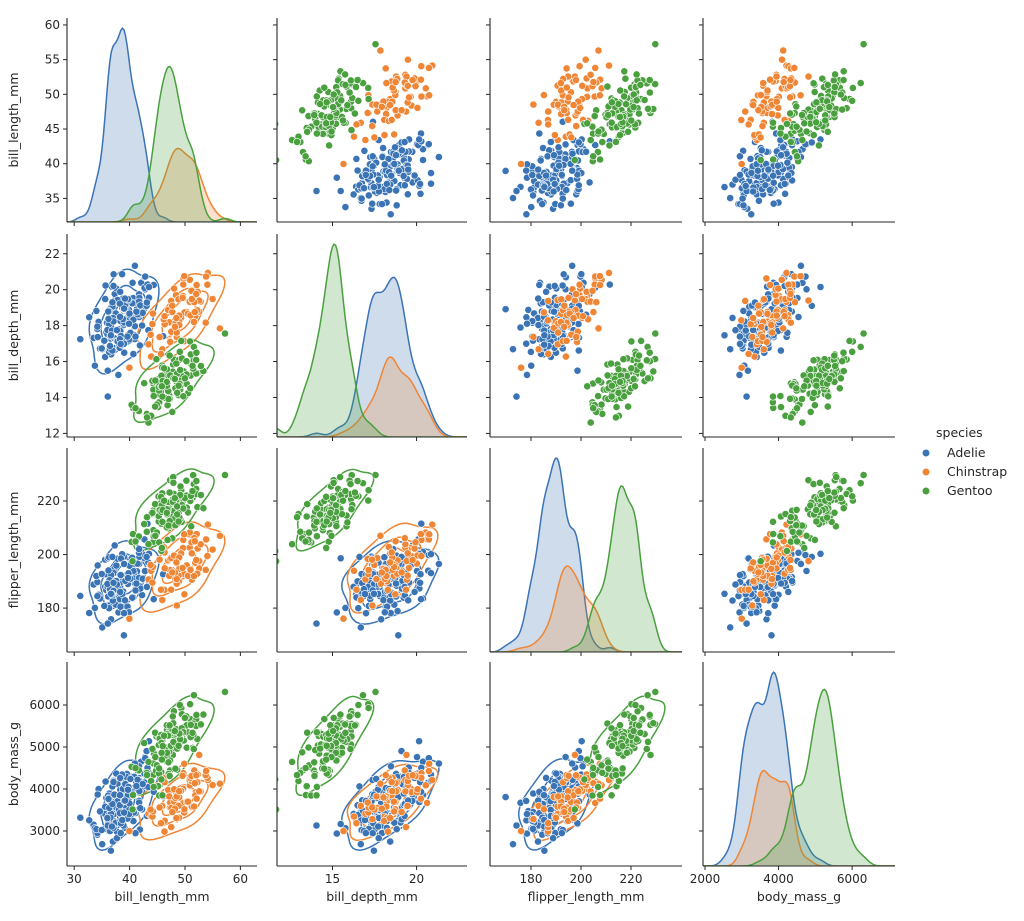  I want to click on y-tick-label: 18, so click(52, 326).